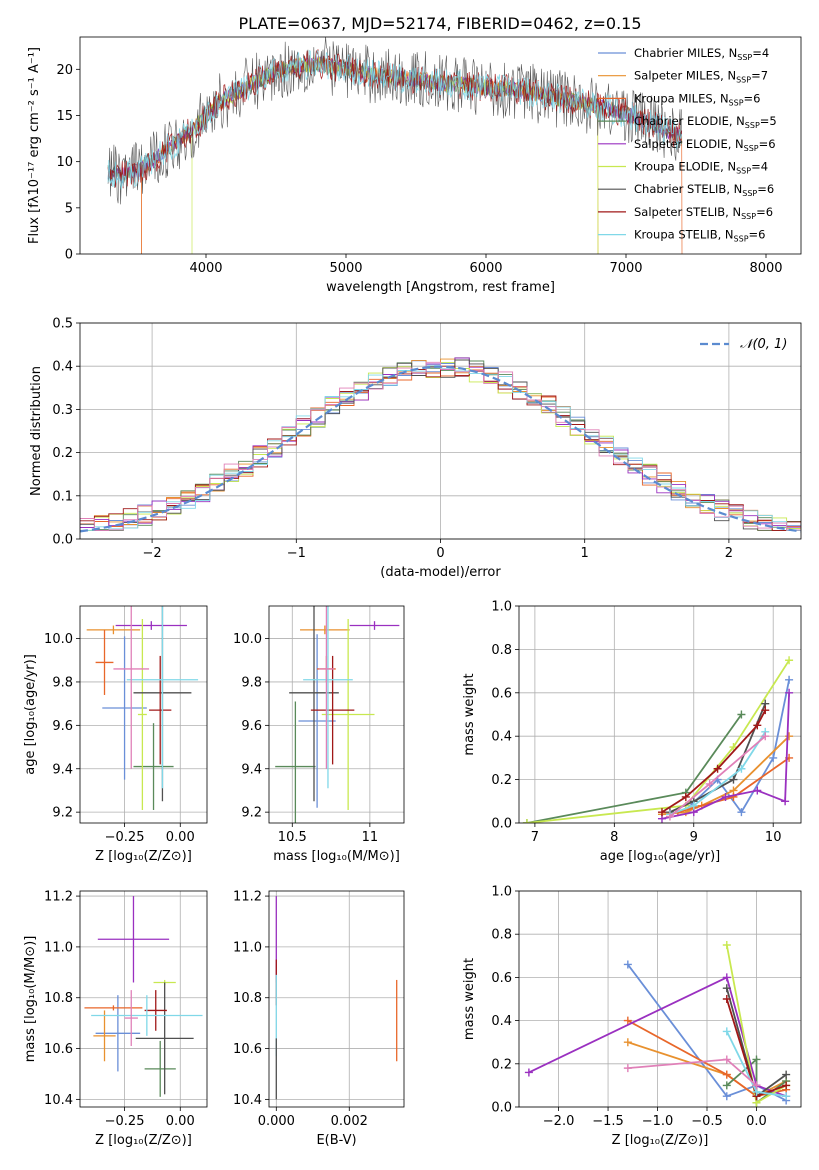 The width and height of the screenshot is (819, 1170). What do you see at coordinates (697, 99) in the screenshot?
I see `legend-entry: Kroupa MILES, NSSP=6` at bounding box center [697, 99].